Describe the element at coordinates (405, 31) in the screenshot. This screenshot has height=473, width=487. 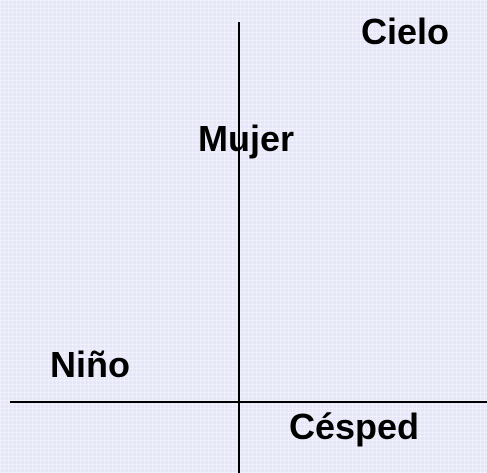
I see `label: Cielo` at that location.